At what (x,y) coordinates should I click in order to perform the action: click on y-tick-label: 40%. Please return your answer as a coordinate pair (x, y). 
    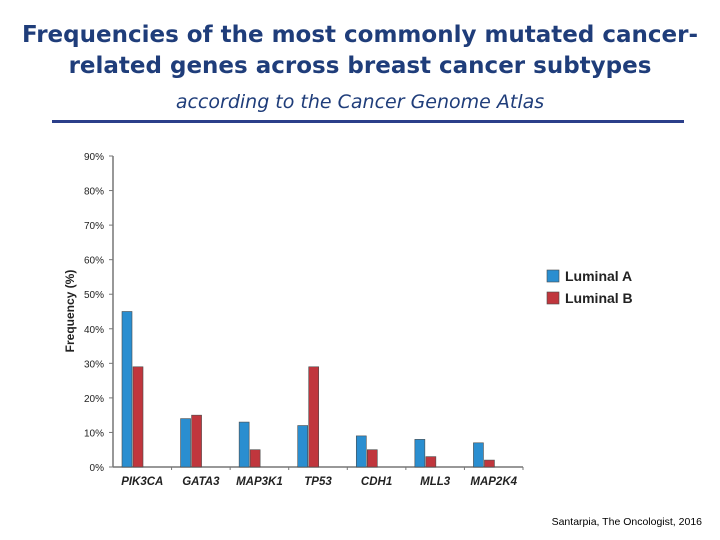
    Looking at the image, I should click on (94, 330).